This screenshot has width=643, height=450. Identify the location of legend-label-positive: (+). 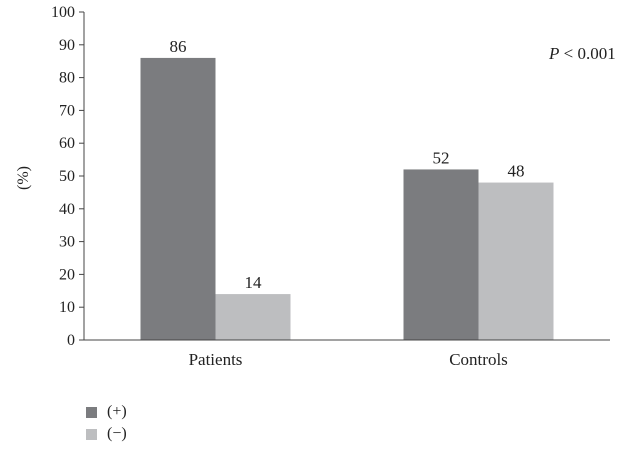
(117, 411).